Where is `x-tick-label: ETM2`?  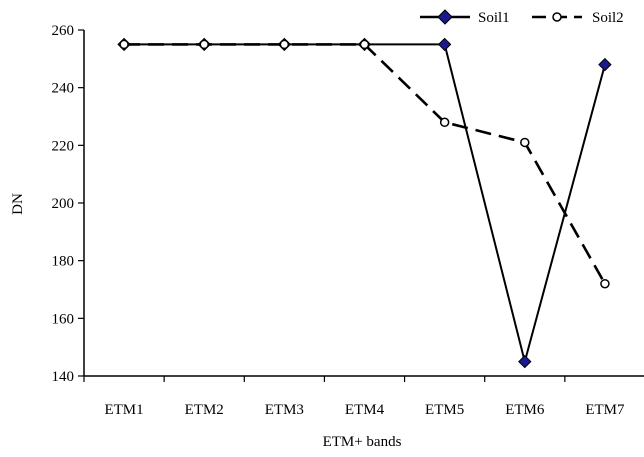
x-tick-label: ETM2 is located at coordinates (204, 410).